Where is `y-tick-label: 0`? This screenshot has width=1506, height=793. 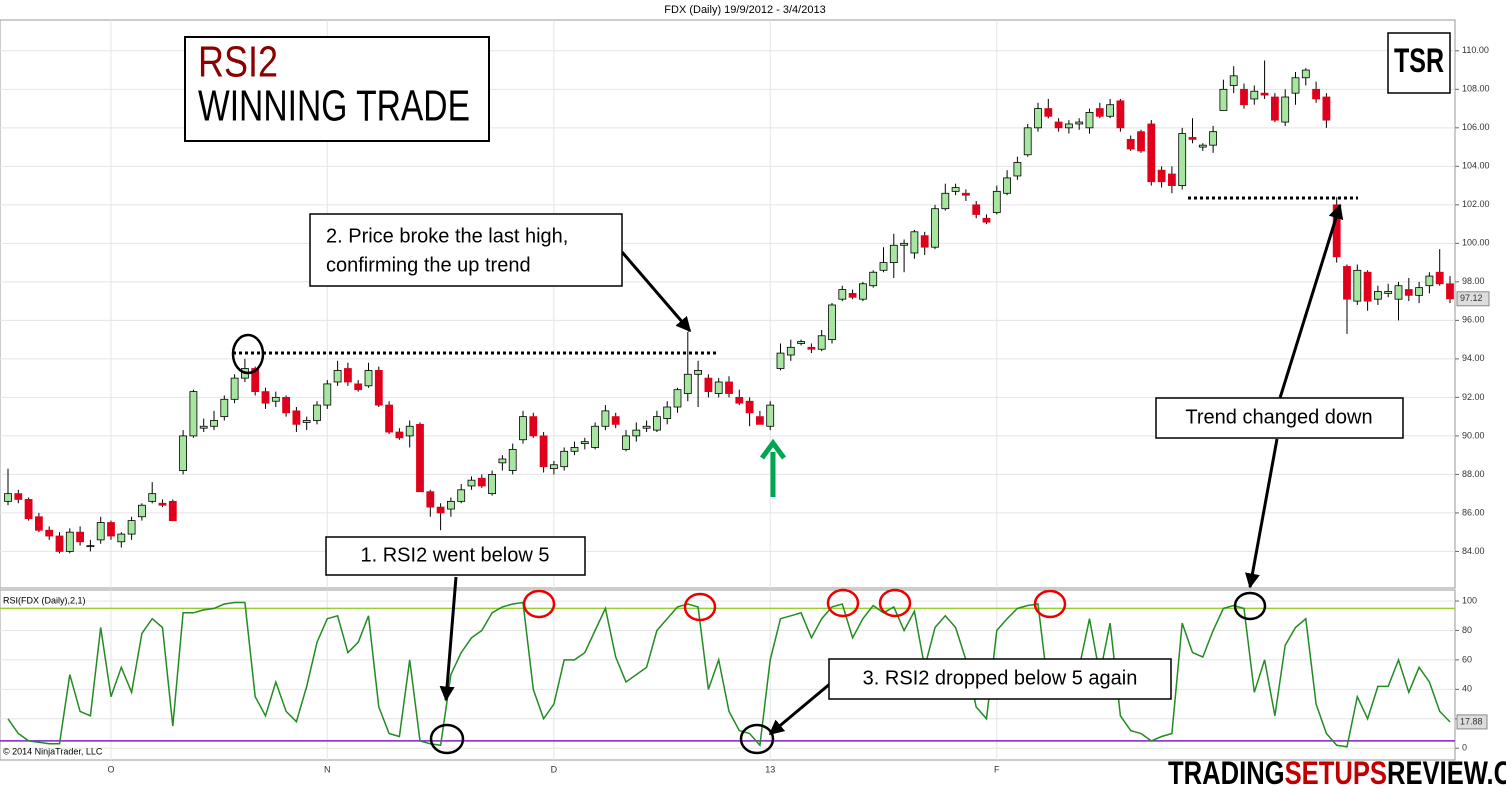
y-tick-label: 0 is located at coordinates (1464, 748).